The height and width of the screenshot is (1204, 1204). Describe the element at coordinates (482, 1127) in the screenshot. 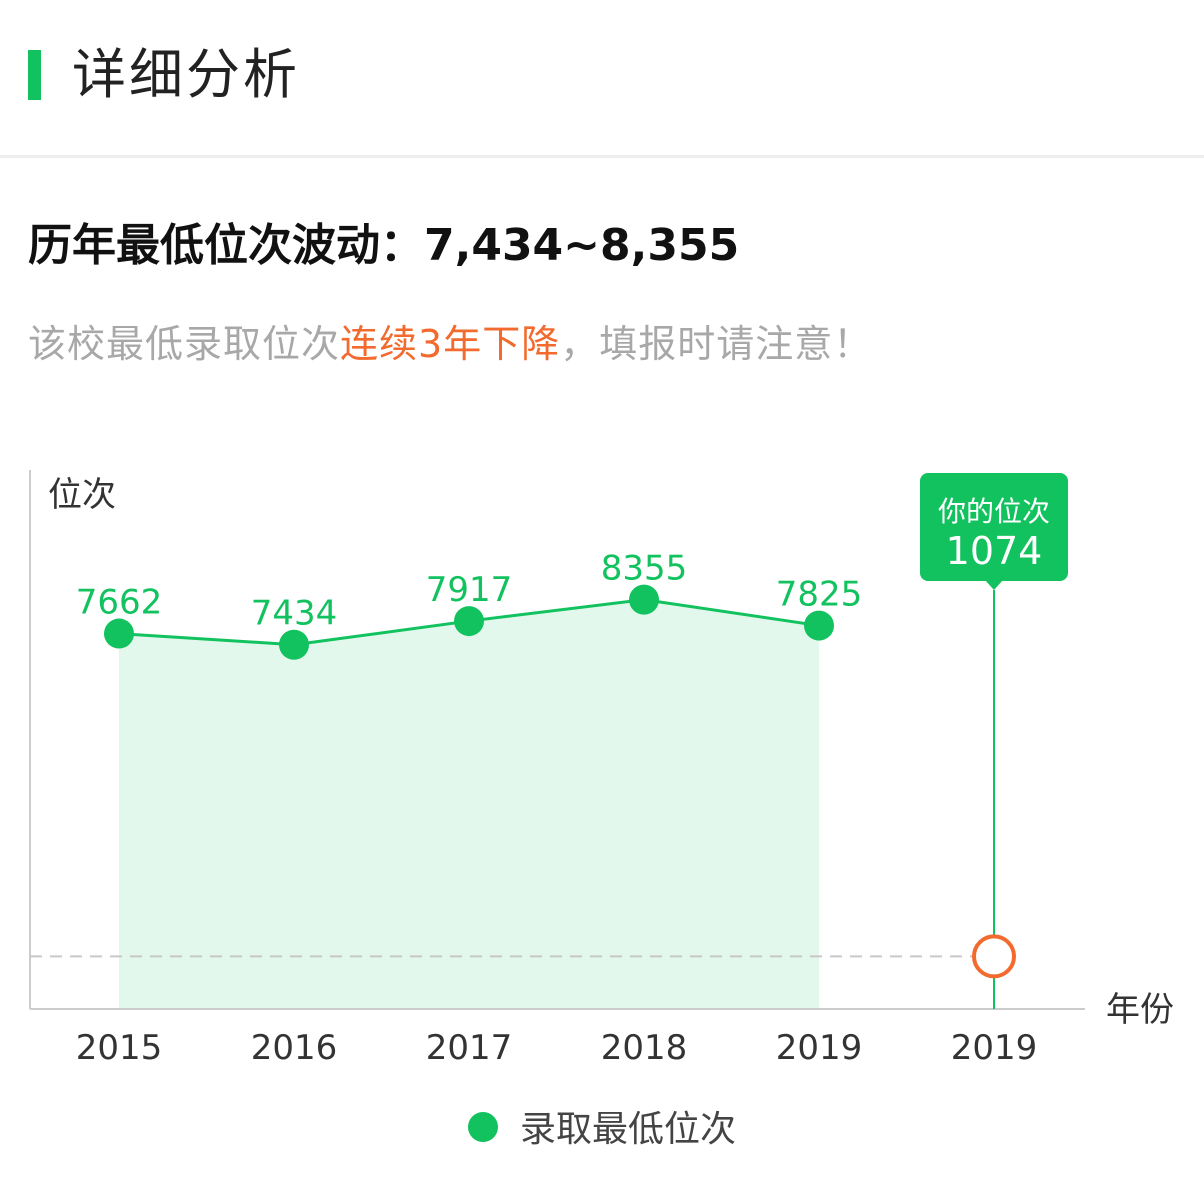

I see `legend-marker` at that location.